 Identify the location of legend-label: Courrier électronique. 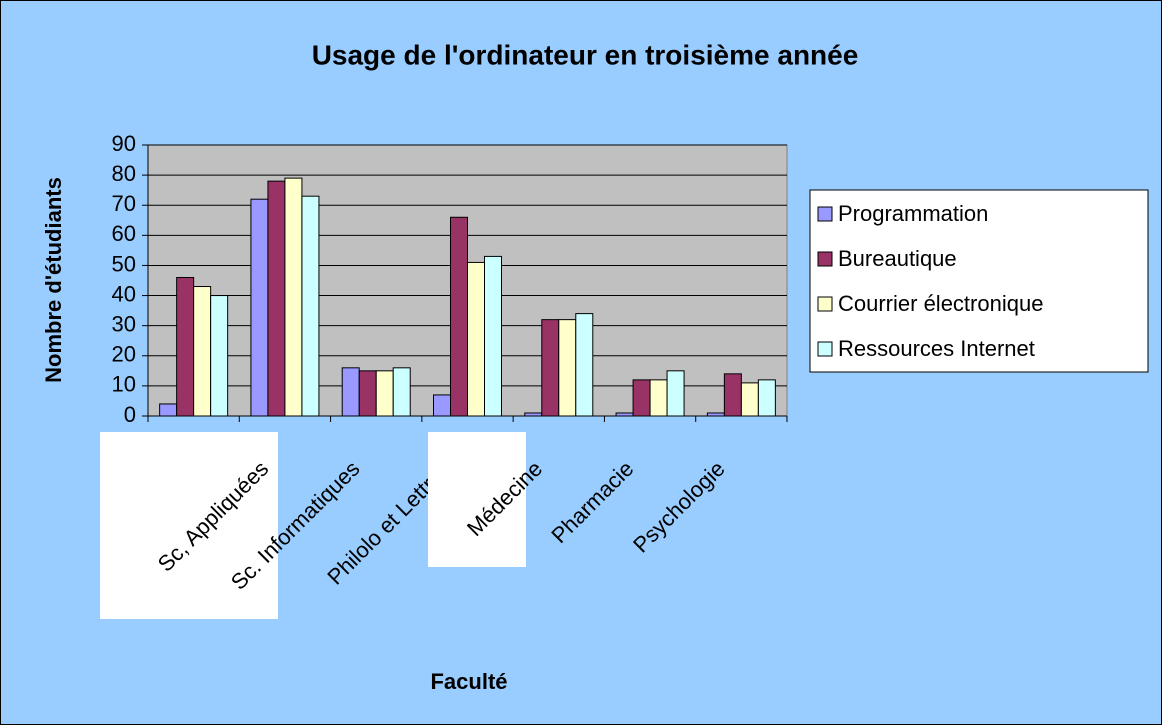
(940, 303).